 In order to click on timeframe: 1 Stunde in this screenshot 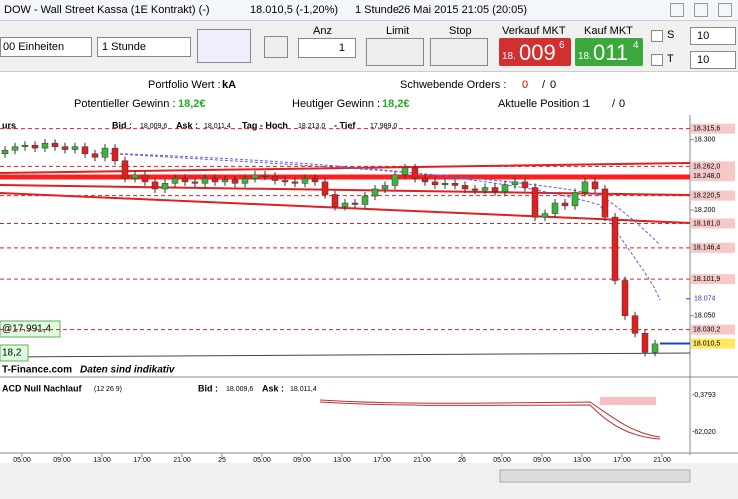, I will do `click(124, 47)`.